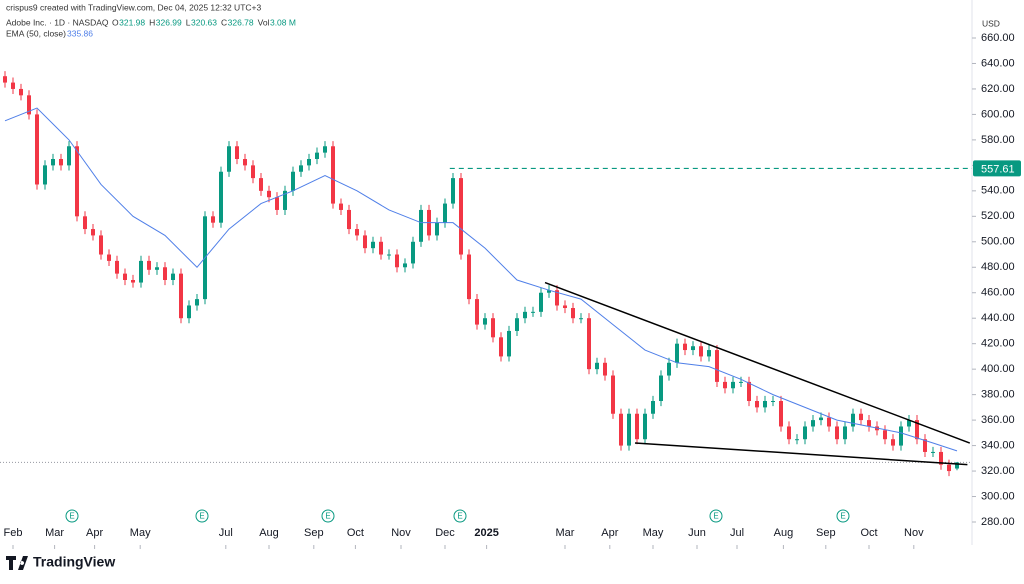 This screenshot has height=584, width=1024. Describe the element at coordinates (998, 318) in the screenshot. I see `y-tick-label: 440.00` at that location.